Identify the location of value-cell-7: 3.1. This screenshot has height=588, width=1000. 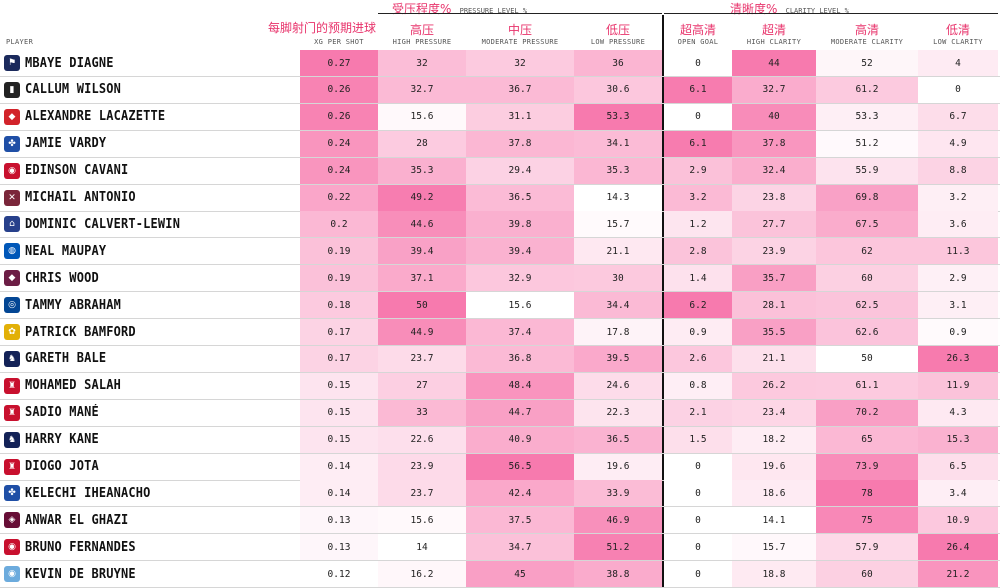
(958, 305).